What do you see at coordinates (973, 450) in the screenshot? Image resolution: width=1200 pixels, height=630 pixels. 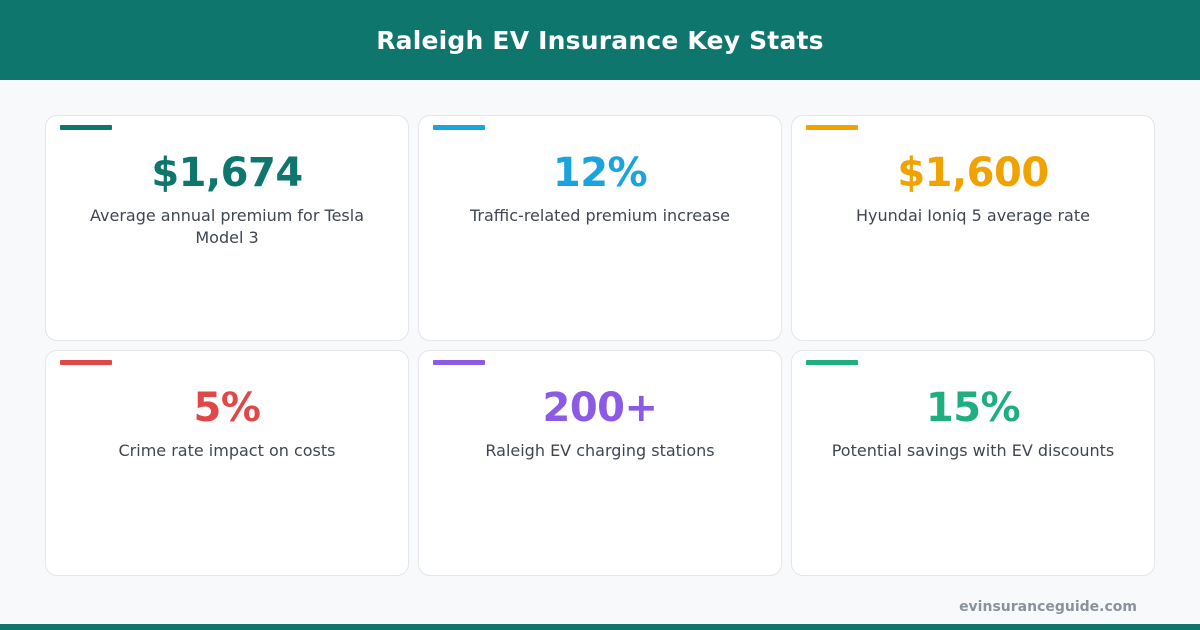 I see `stat-label: Potential savings with EV discounts` at bounding box center [973, 450].